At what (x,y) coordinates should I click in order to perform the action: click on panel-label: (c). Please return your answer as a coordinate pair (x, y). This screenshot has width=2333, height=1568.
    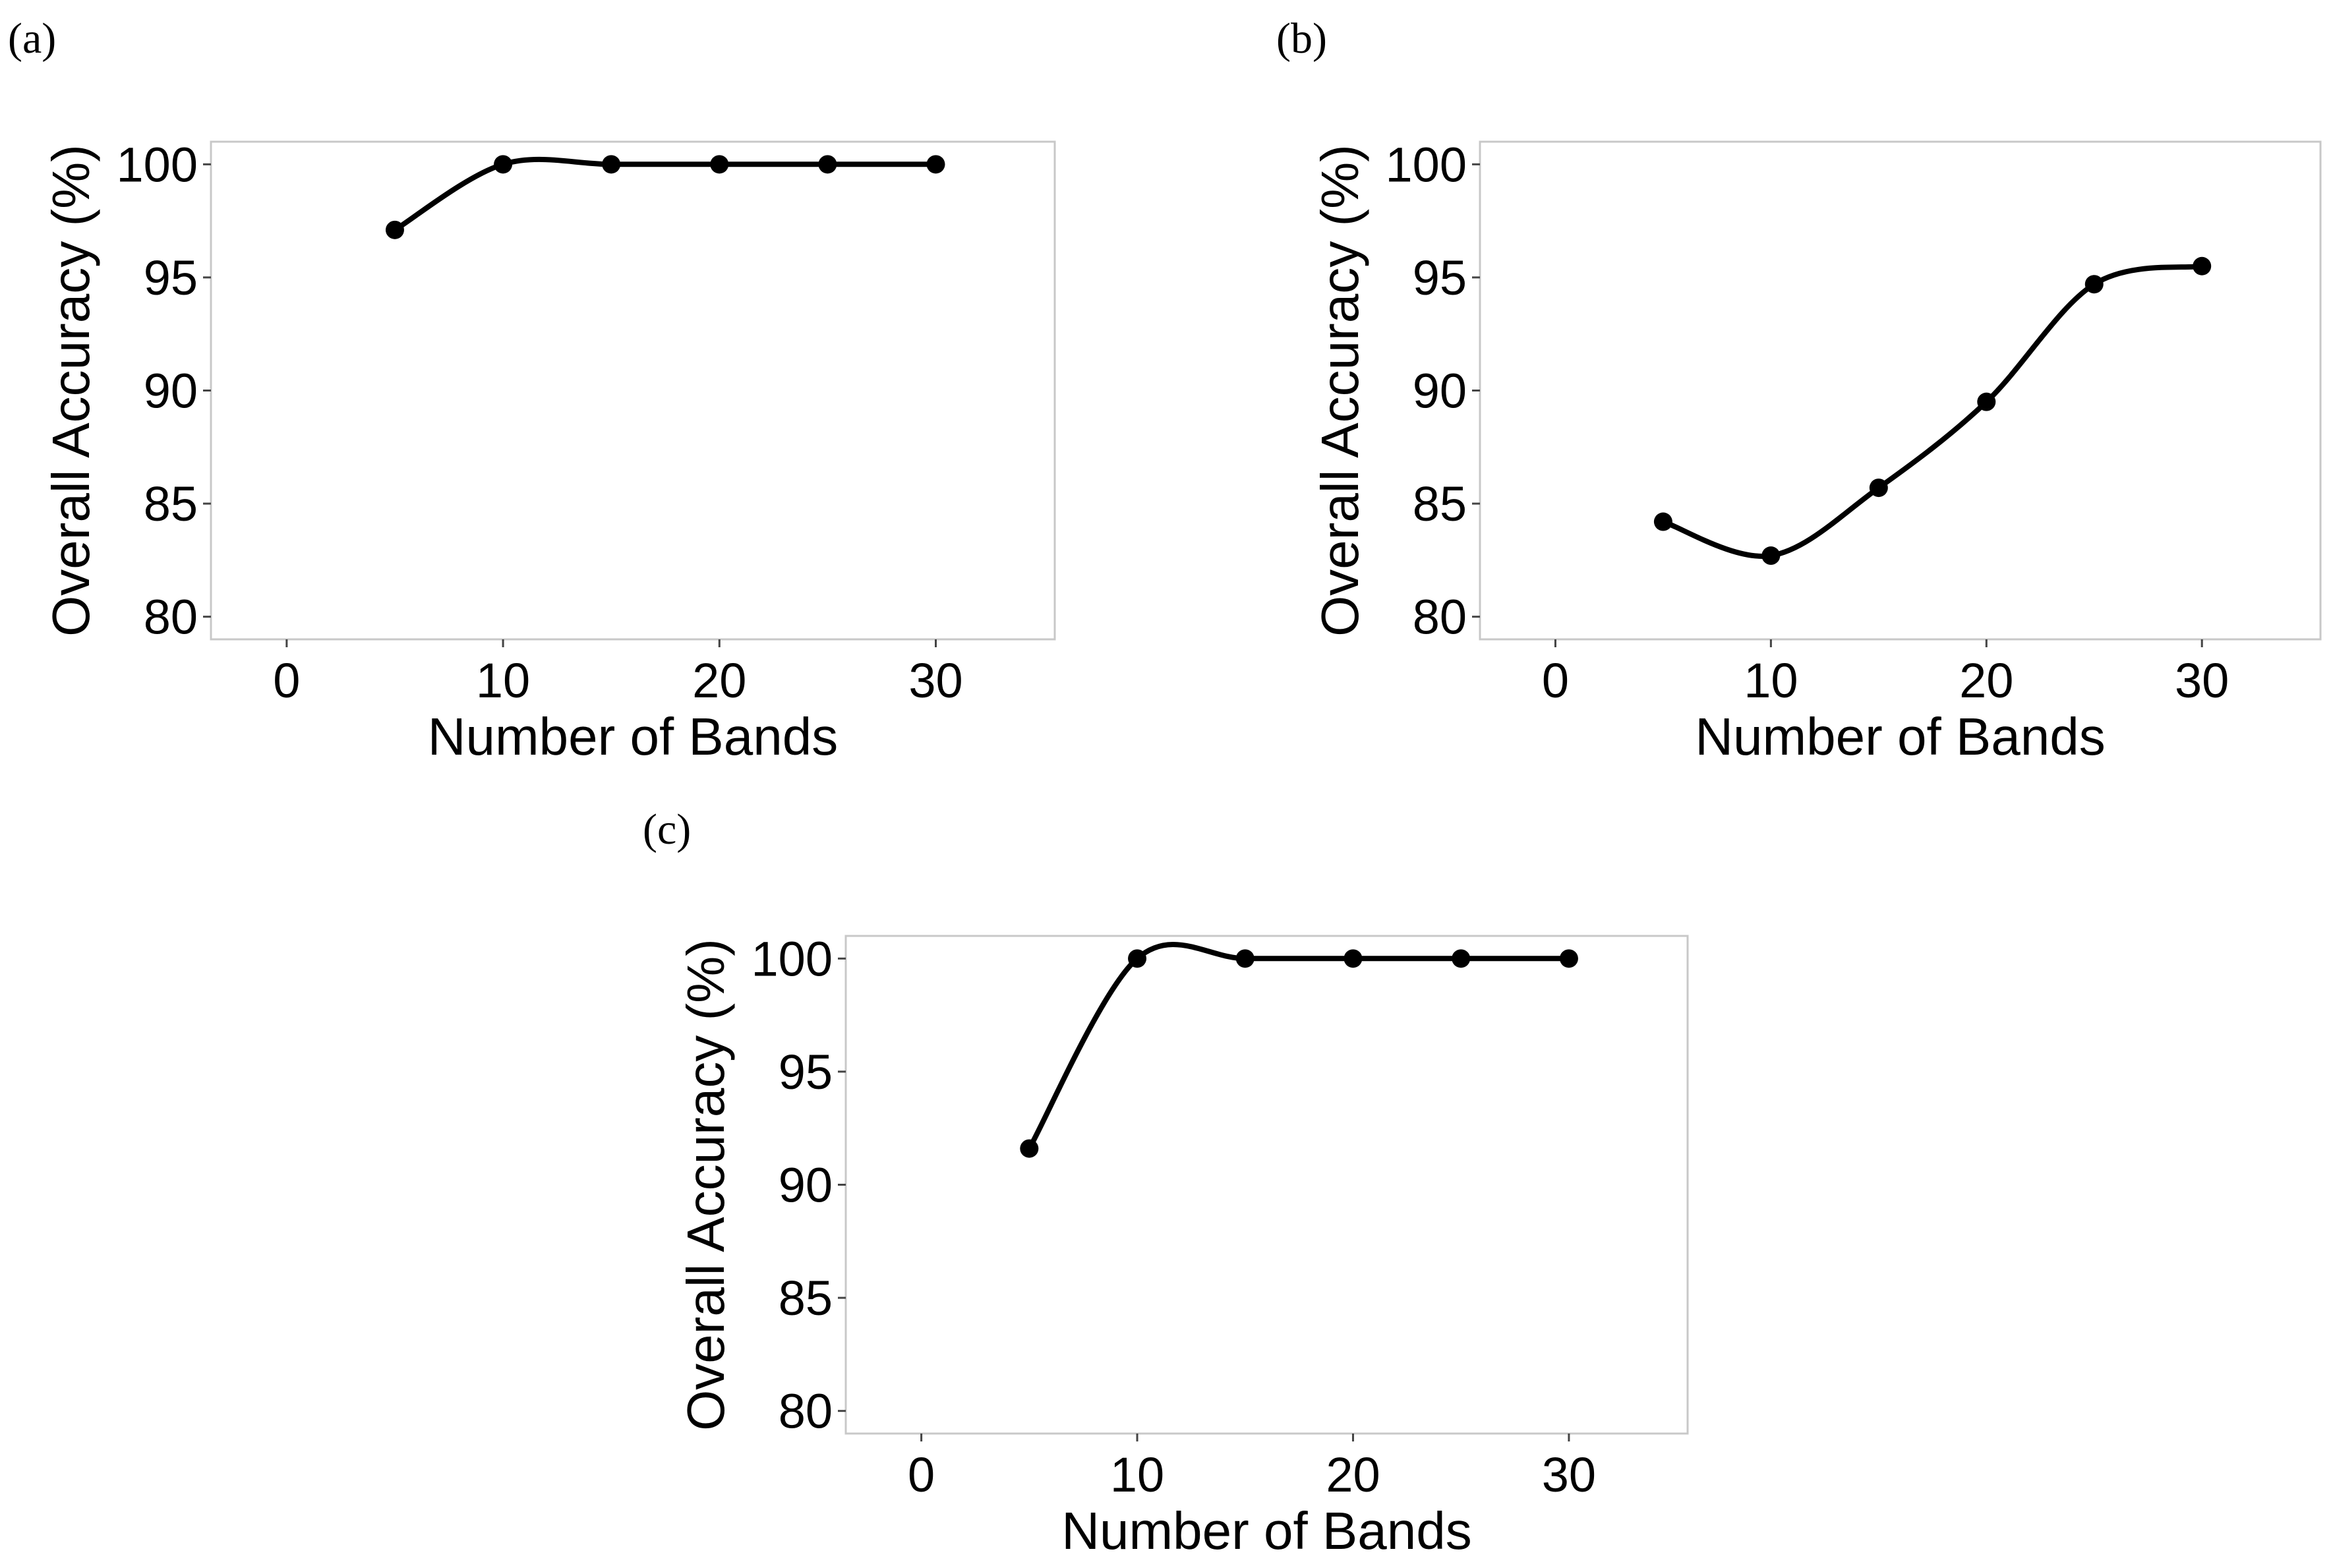
    Looking at the image, I should click on (667, 829).